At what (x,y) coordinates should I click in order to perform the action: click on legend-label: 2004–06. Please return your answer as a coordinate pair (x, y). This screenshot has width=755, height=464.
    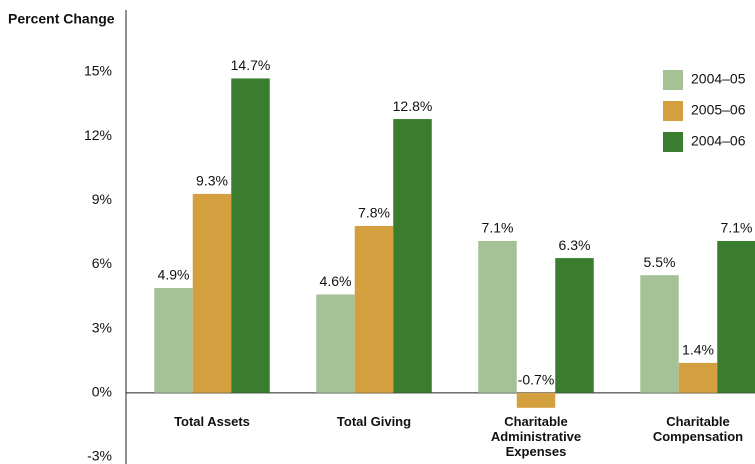
    Looking at the image, I should click on (718, 141).